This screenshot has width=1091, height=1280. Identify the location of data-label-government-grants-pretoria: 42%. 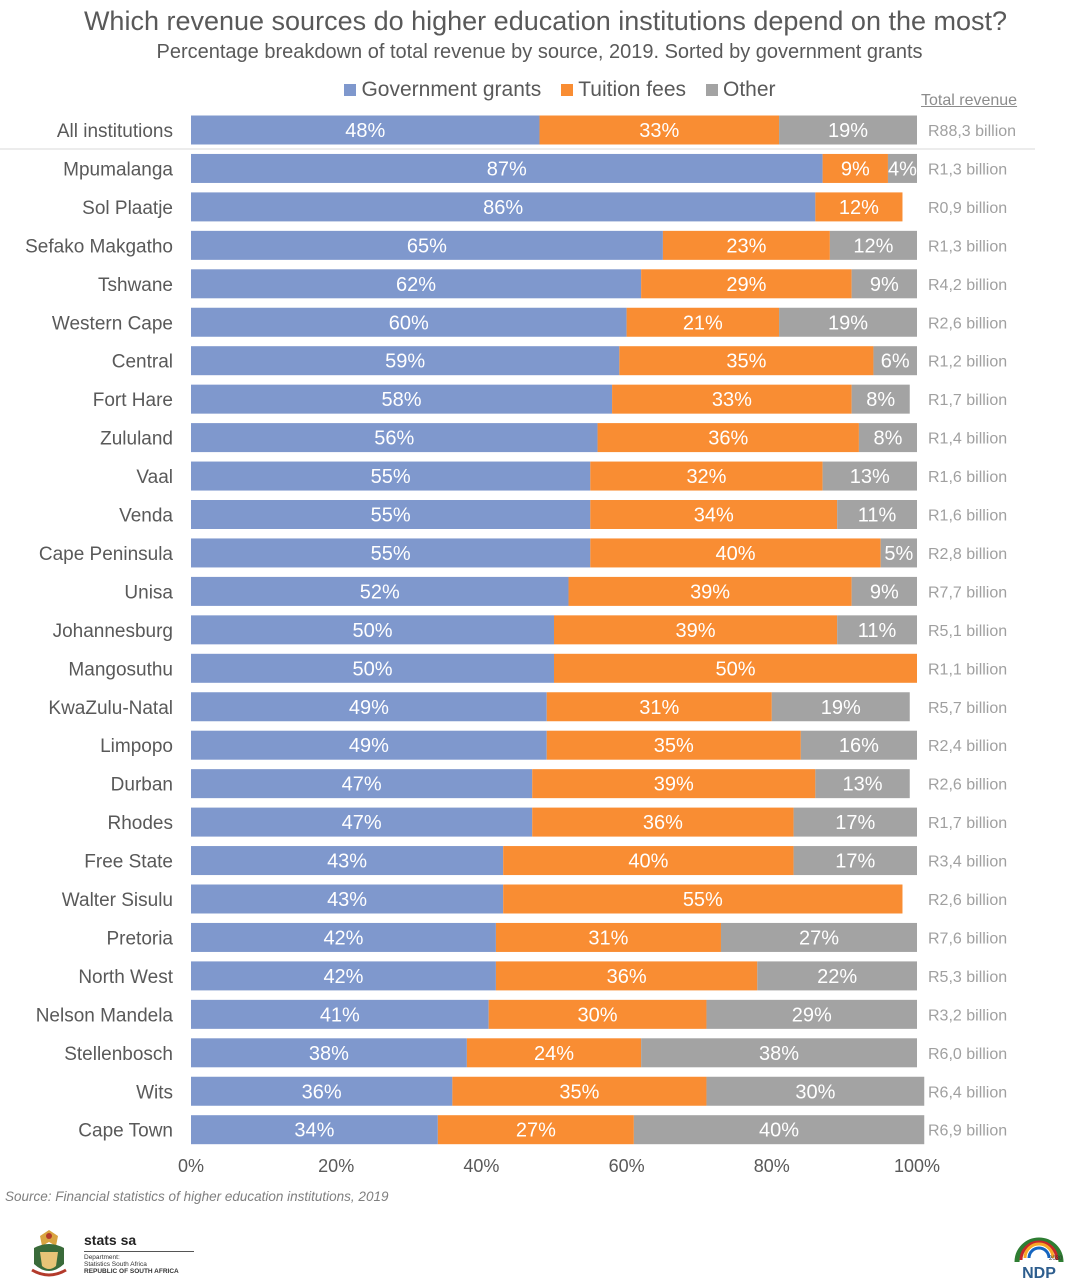
(343, 938).